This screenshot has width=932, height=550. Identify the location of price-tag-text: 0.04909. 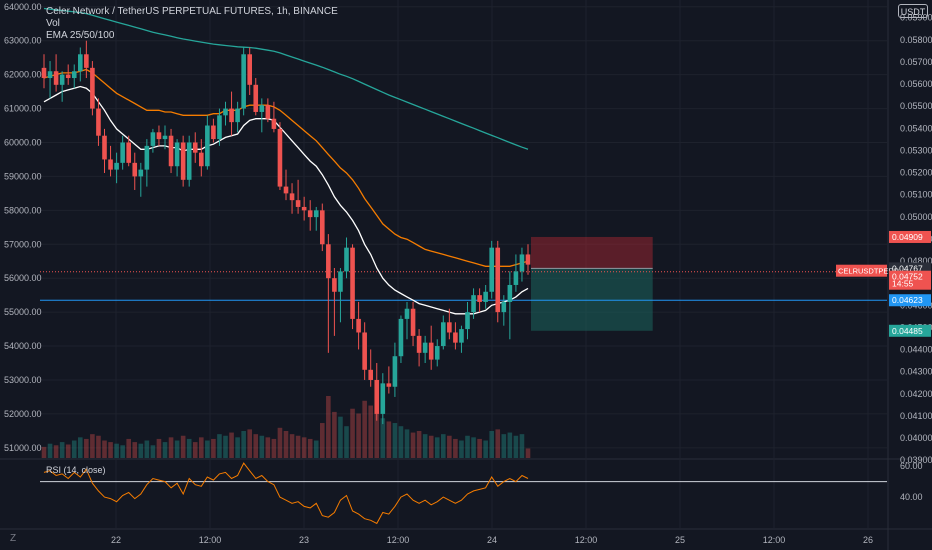
(907, 237).